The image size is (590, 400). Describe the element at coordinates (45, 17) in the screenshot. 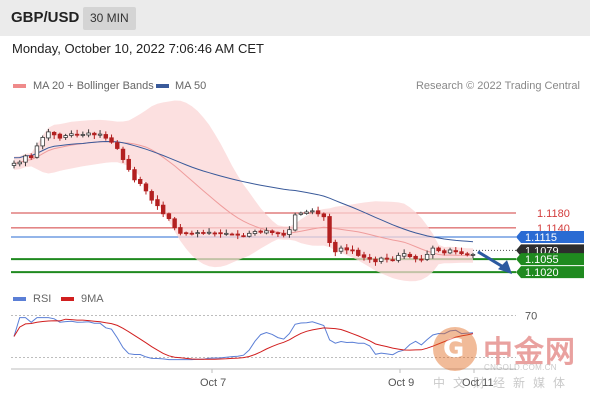

I see `currency-pair-title: GBP/USD` at that location.